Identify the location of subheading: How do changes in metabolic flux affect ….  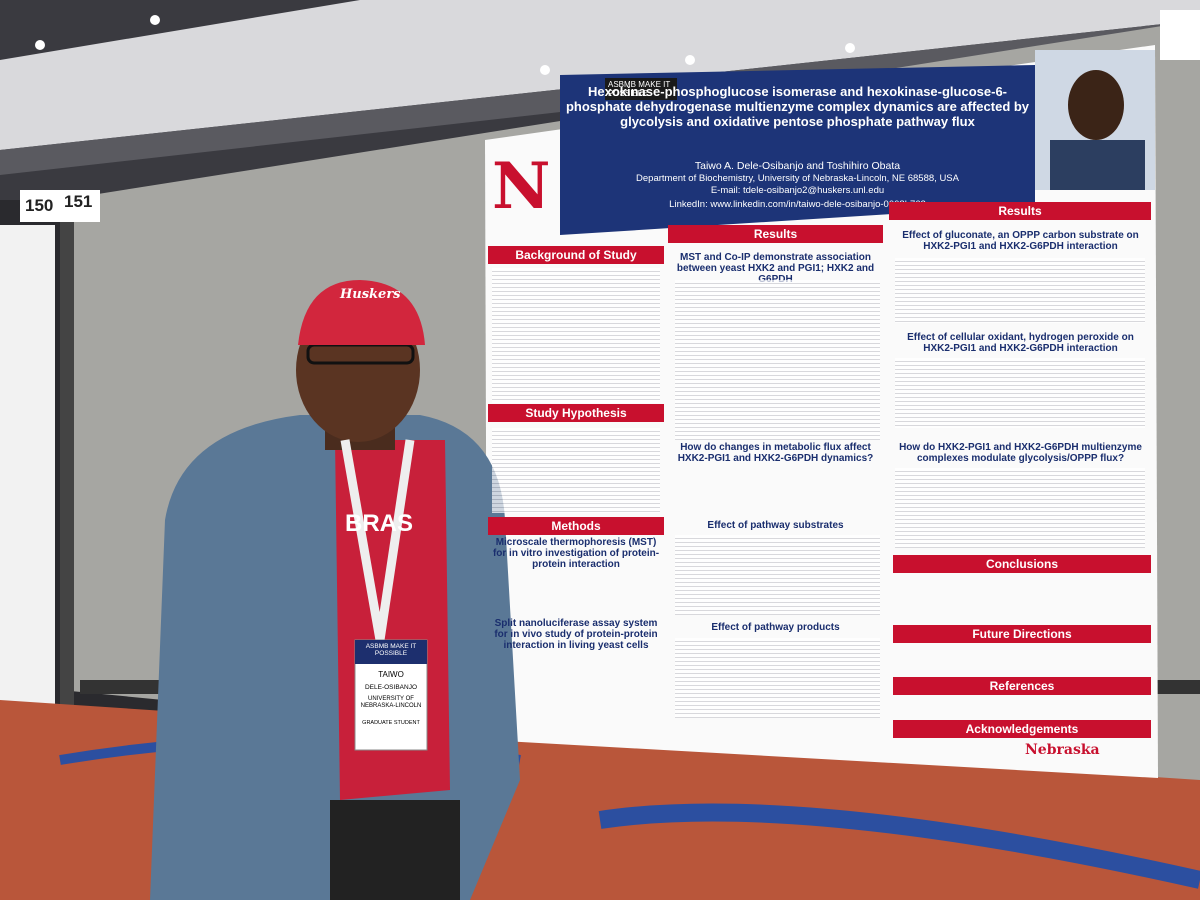
(775, 453).